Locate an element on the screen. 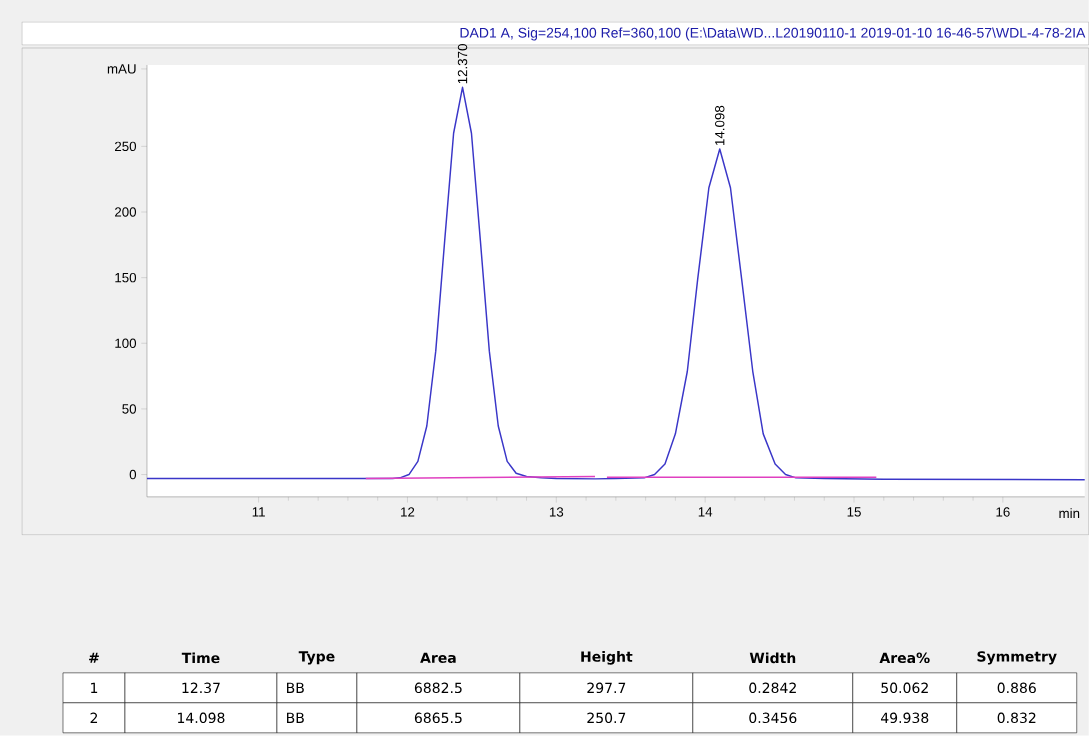  text: 0.886 is located at coordinates (1016, 688).